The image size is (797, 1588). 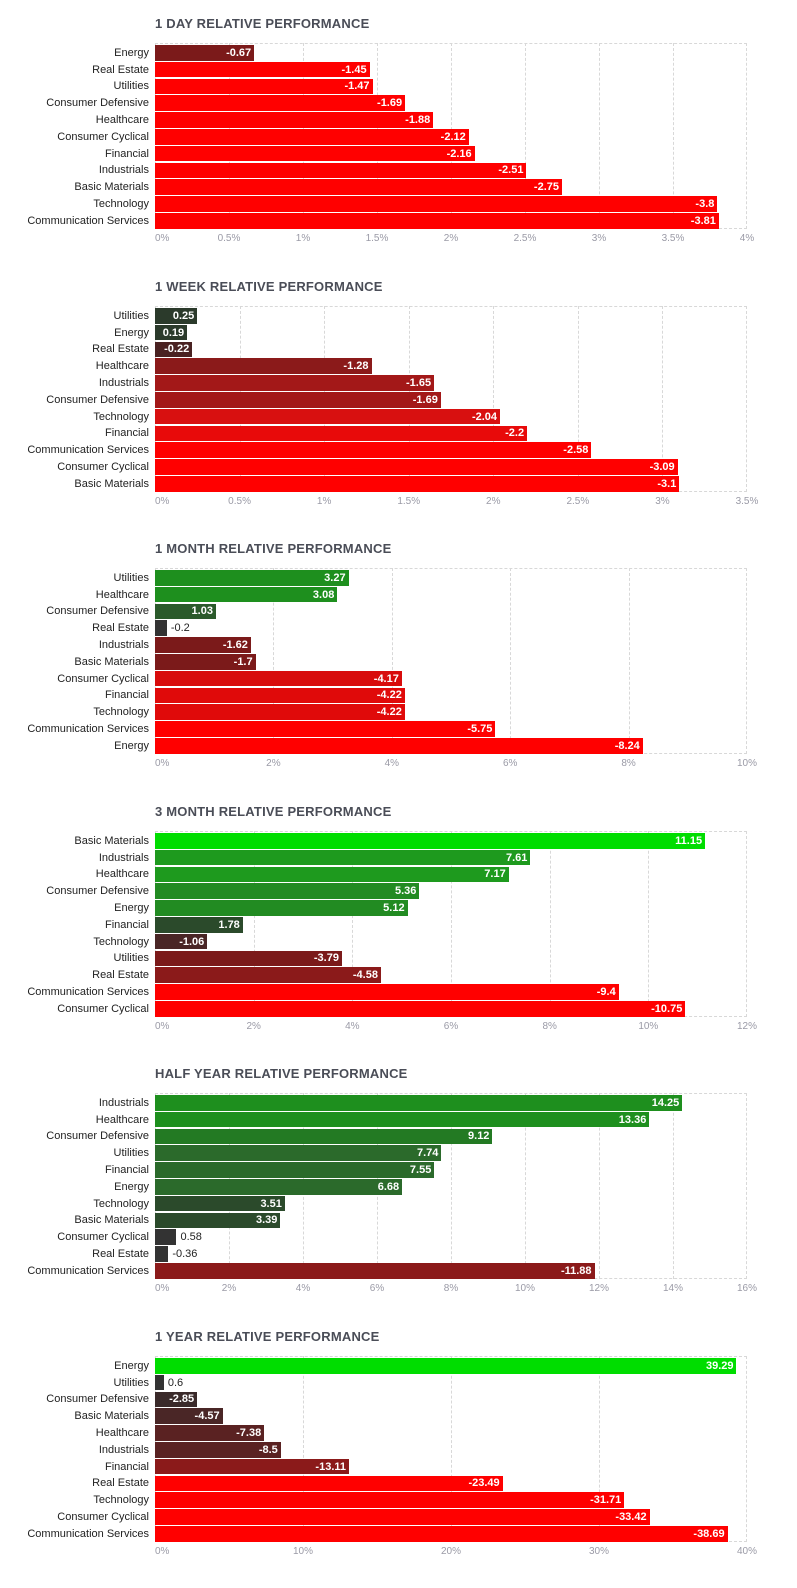 I want to click on bar-value-label: -38.69, so click(x=709, y=1533).